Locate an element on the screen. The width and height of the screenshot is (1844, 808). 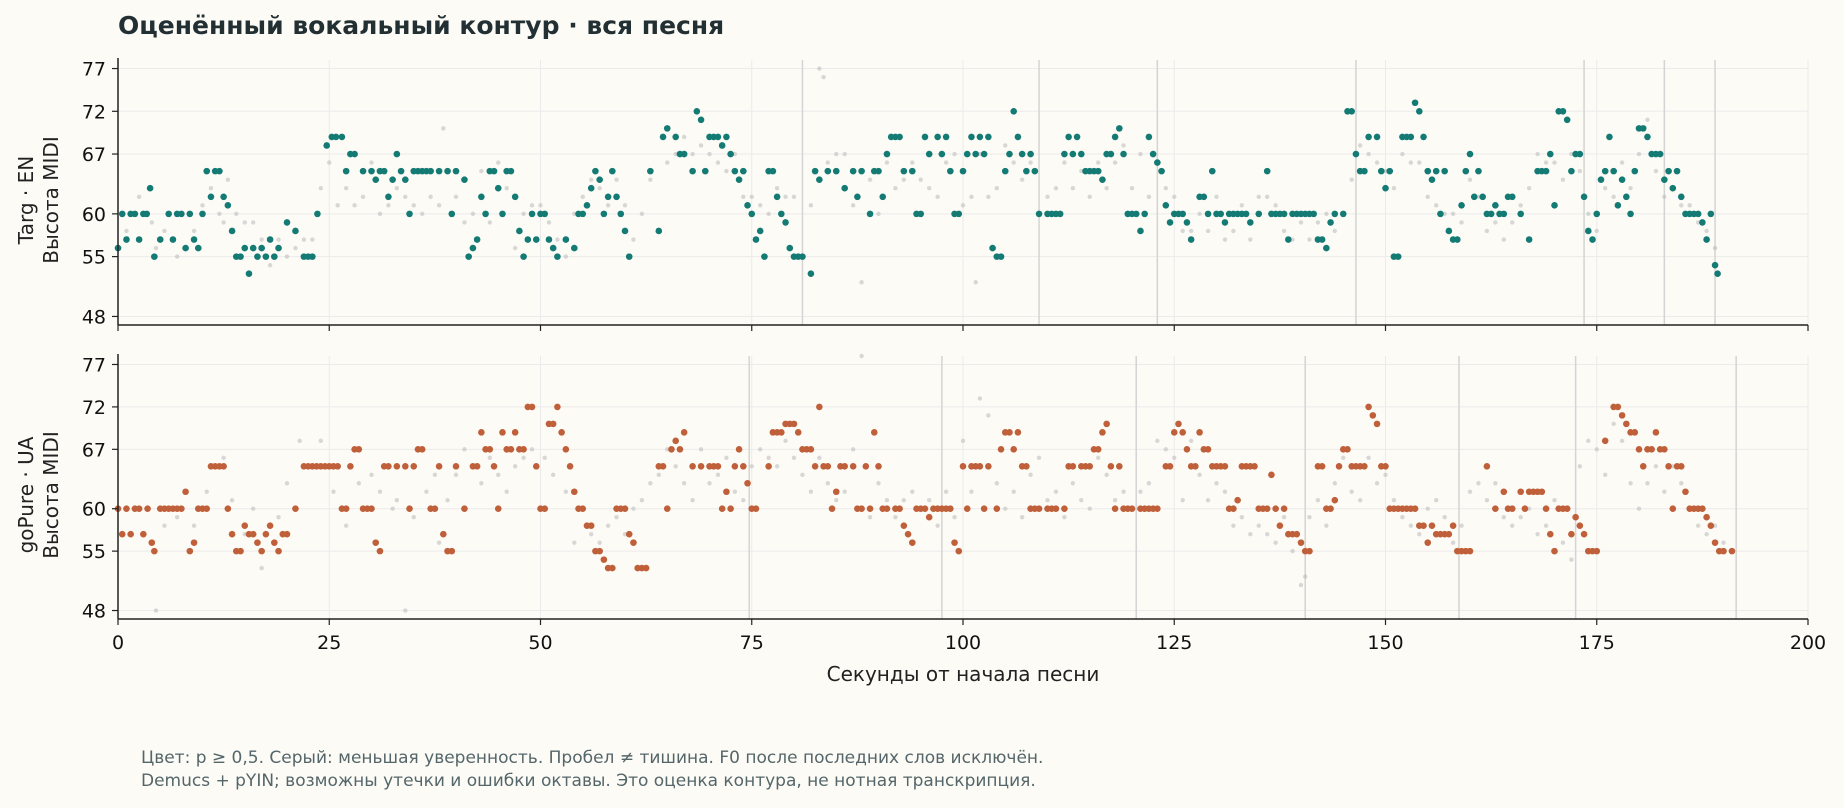
x-tick-label: 150 is located at coordinates (1385, 643).